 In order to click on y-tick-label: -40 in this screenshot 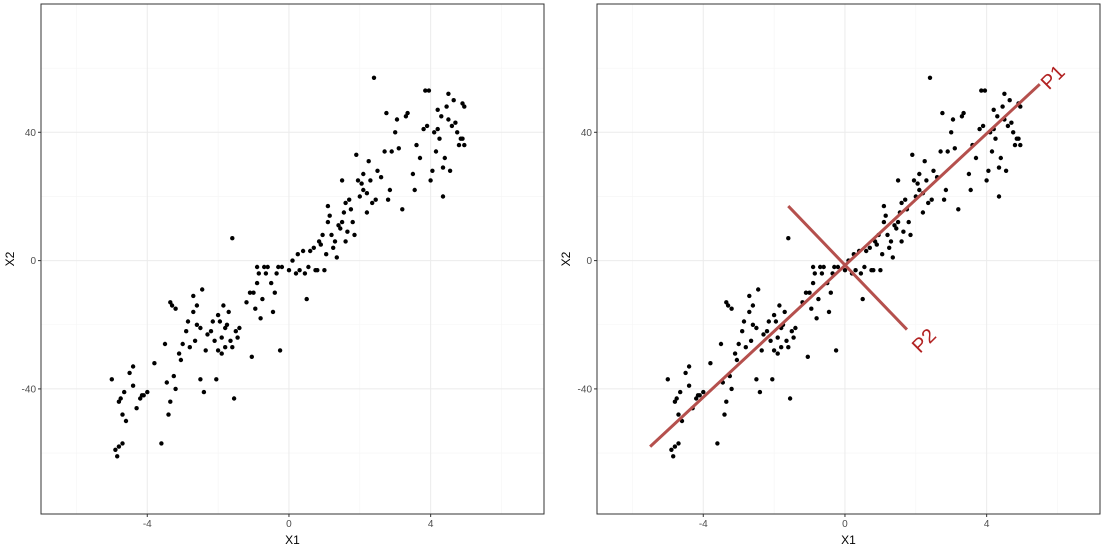, I will do `click(29, 389)`.